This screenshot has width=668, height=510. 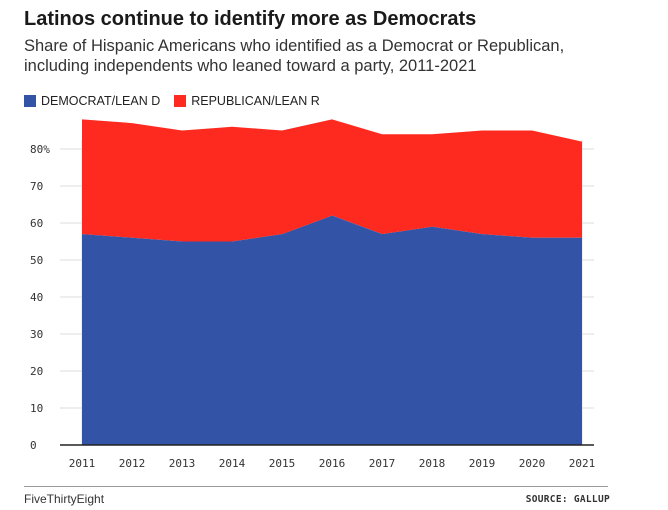 I want to click on legend-swatch-democrat, so click(x=30, y=101).